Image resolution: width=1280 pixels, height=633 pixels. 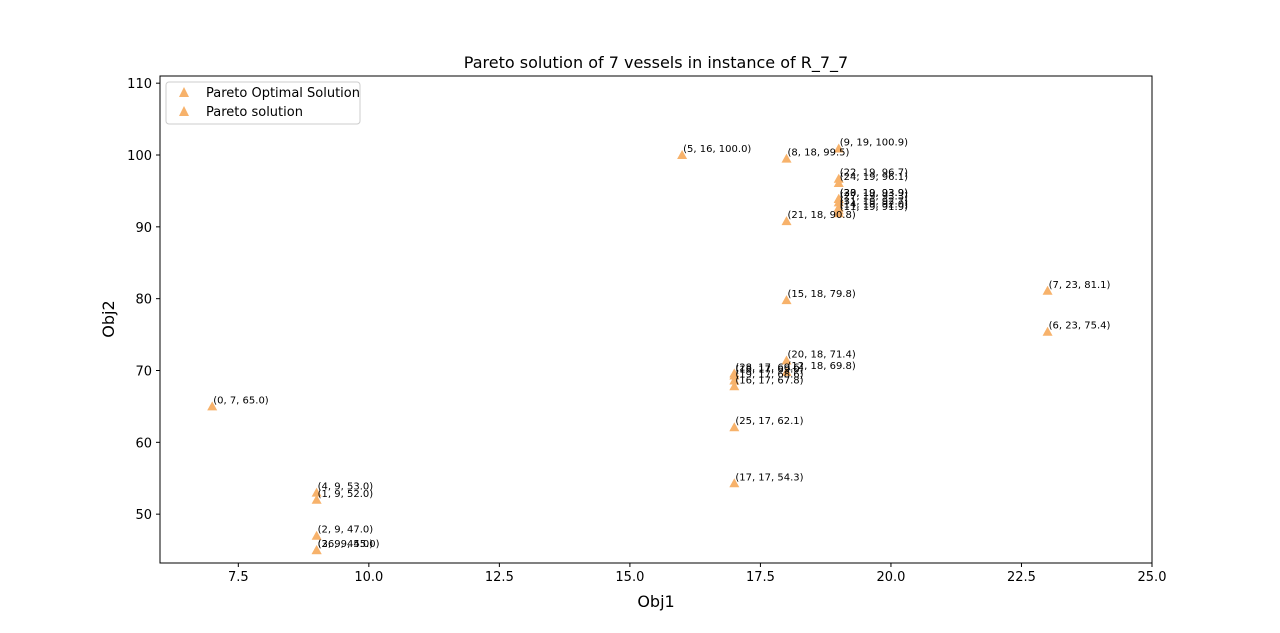 What do you see at coordinates (108, 318) in the screenshot?
I see `y-axis-label: Obj2` at bounding box center [108, 318].